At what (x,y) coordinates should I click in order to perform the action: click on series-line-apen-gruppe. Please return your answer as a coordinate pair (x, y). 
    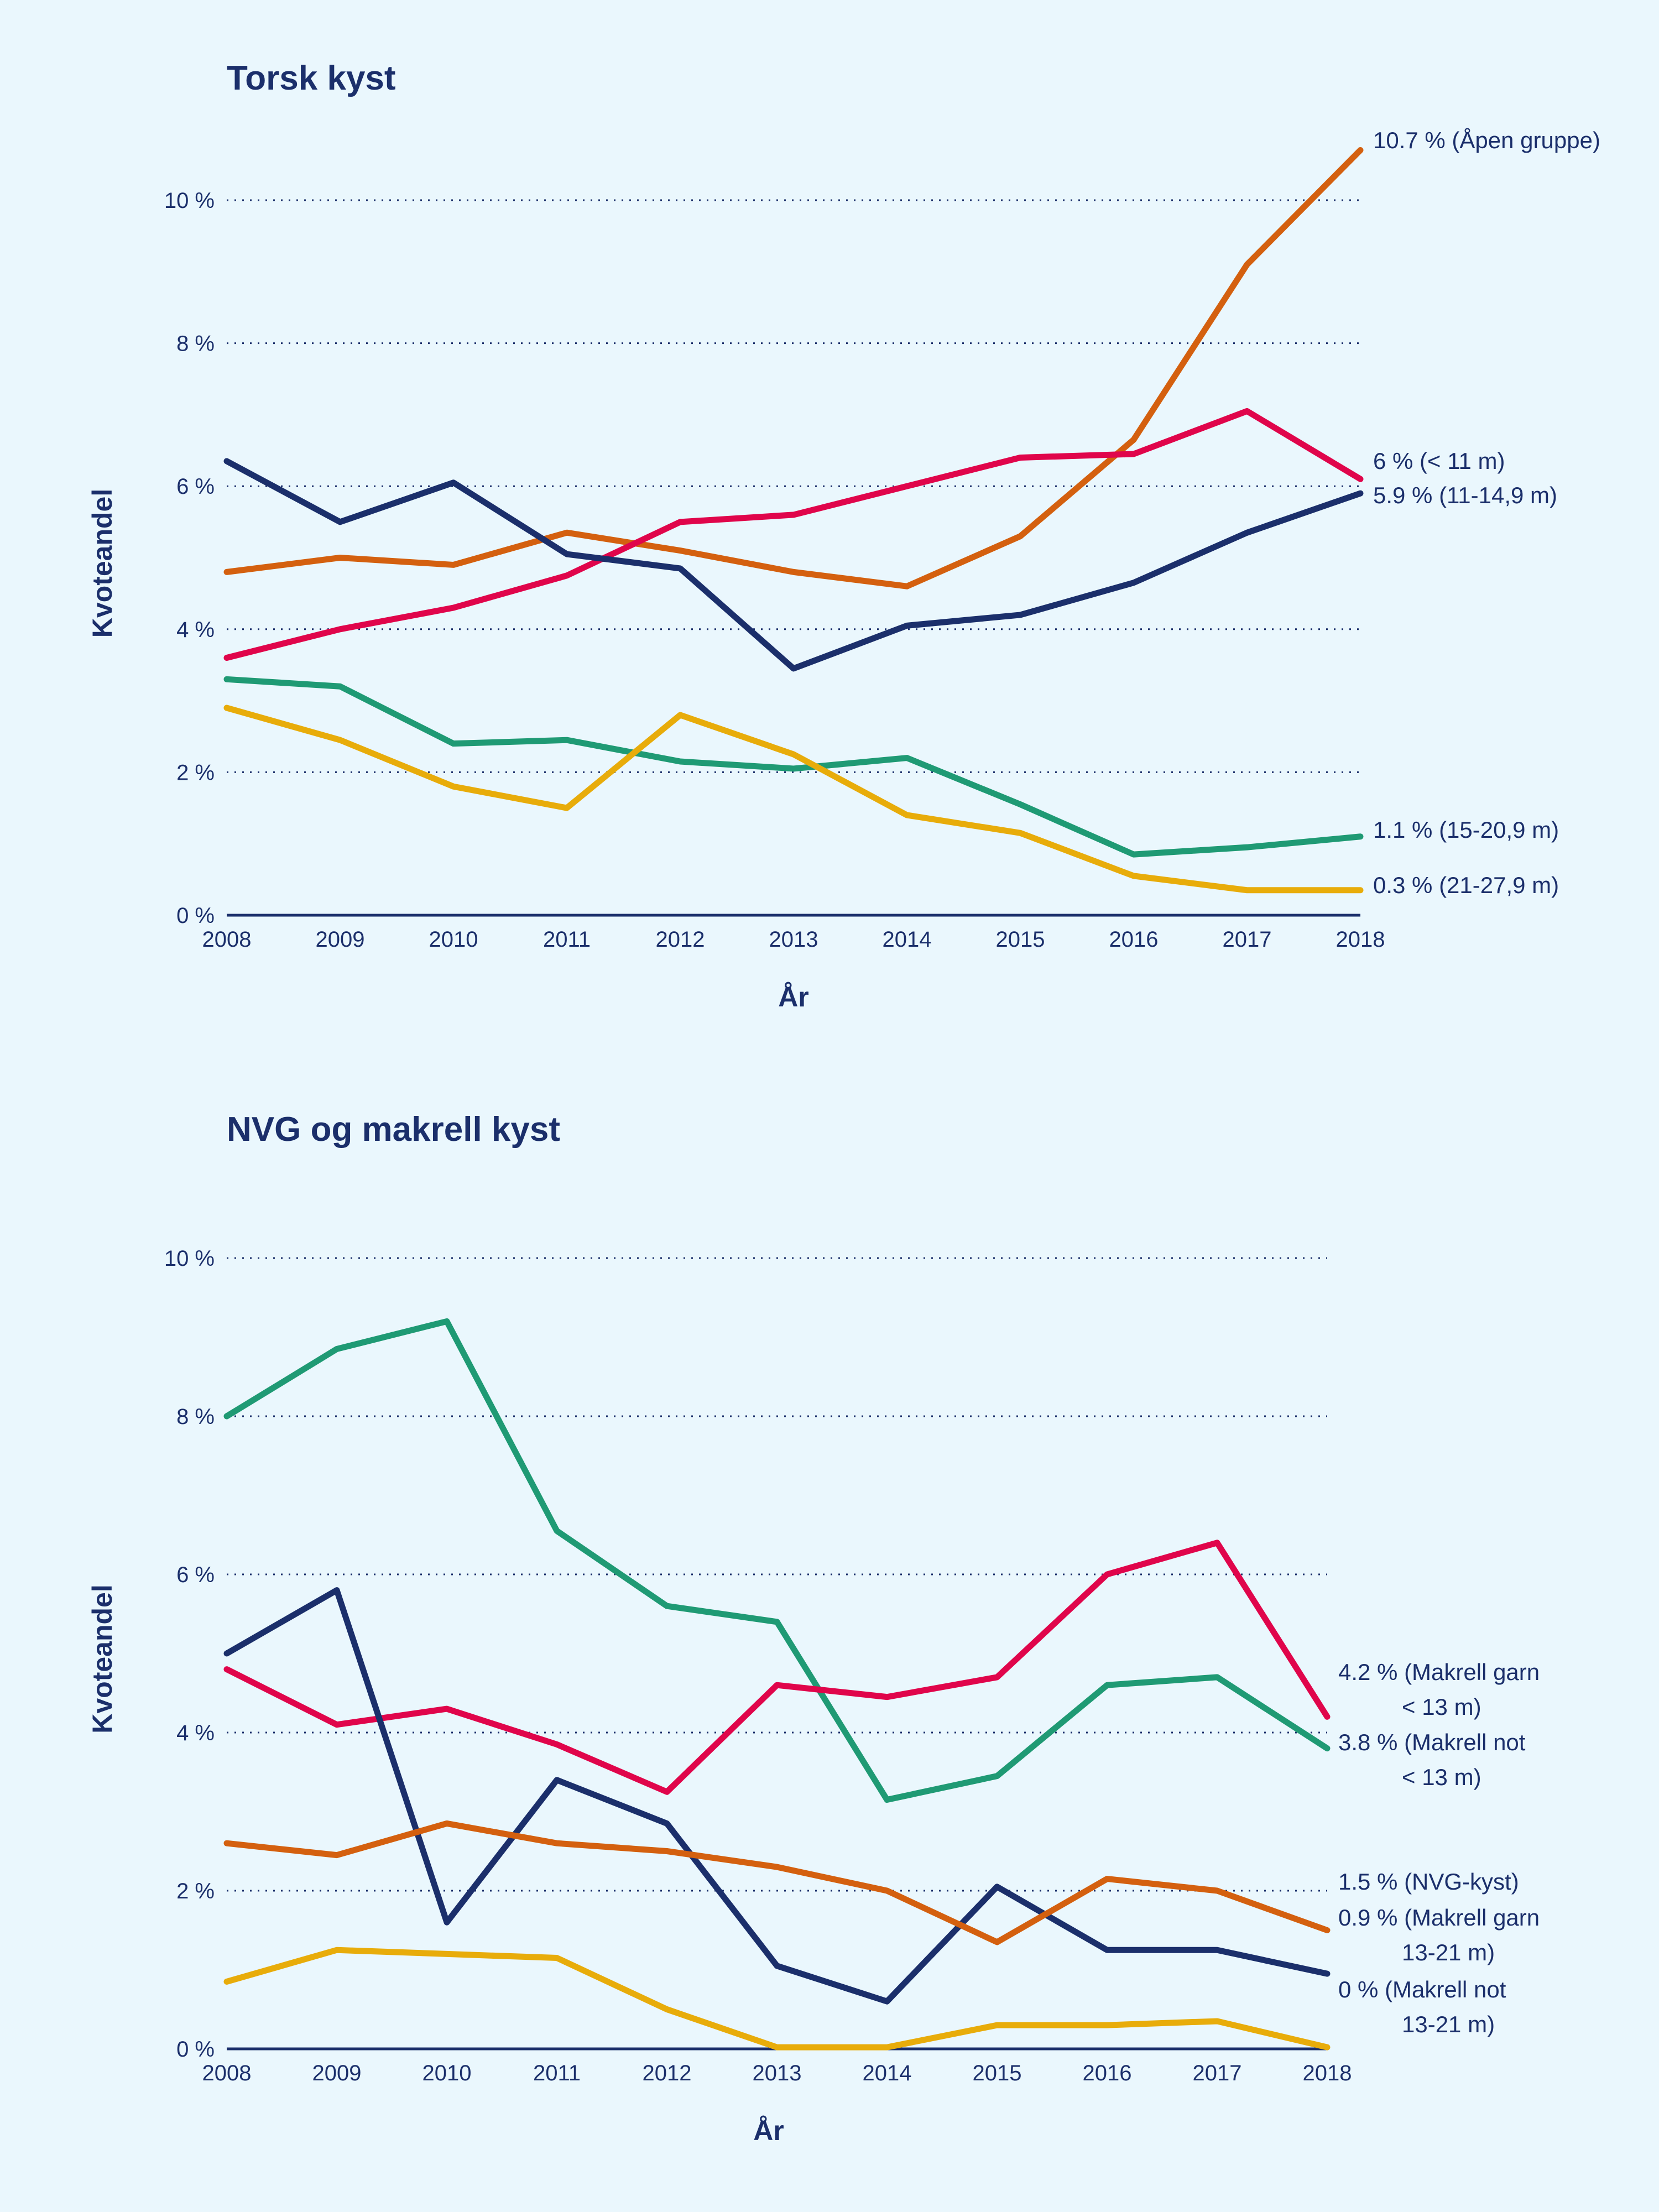
    Looking at the image, I should click on (793, 368).